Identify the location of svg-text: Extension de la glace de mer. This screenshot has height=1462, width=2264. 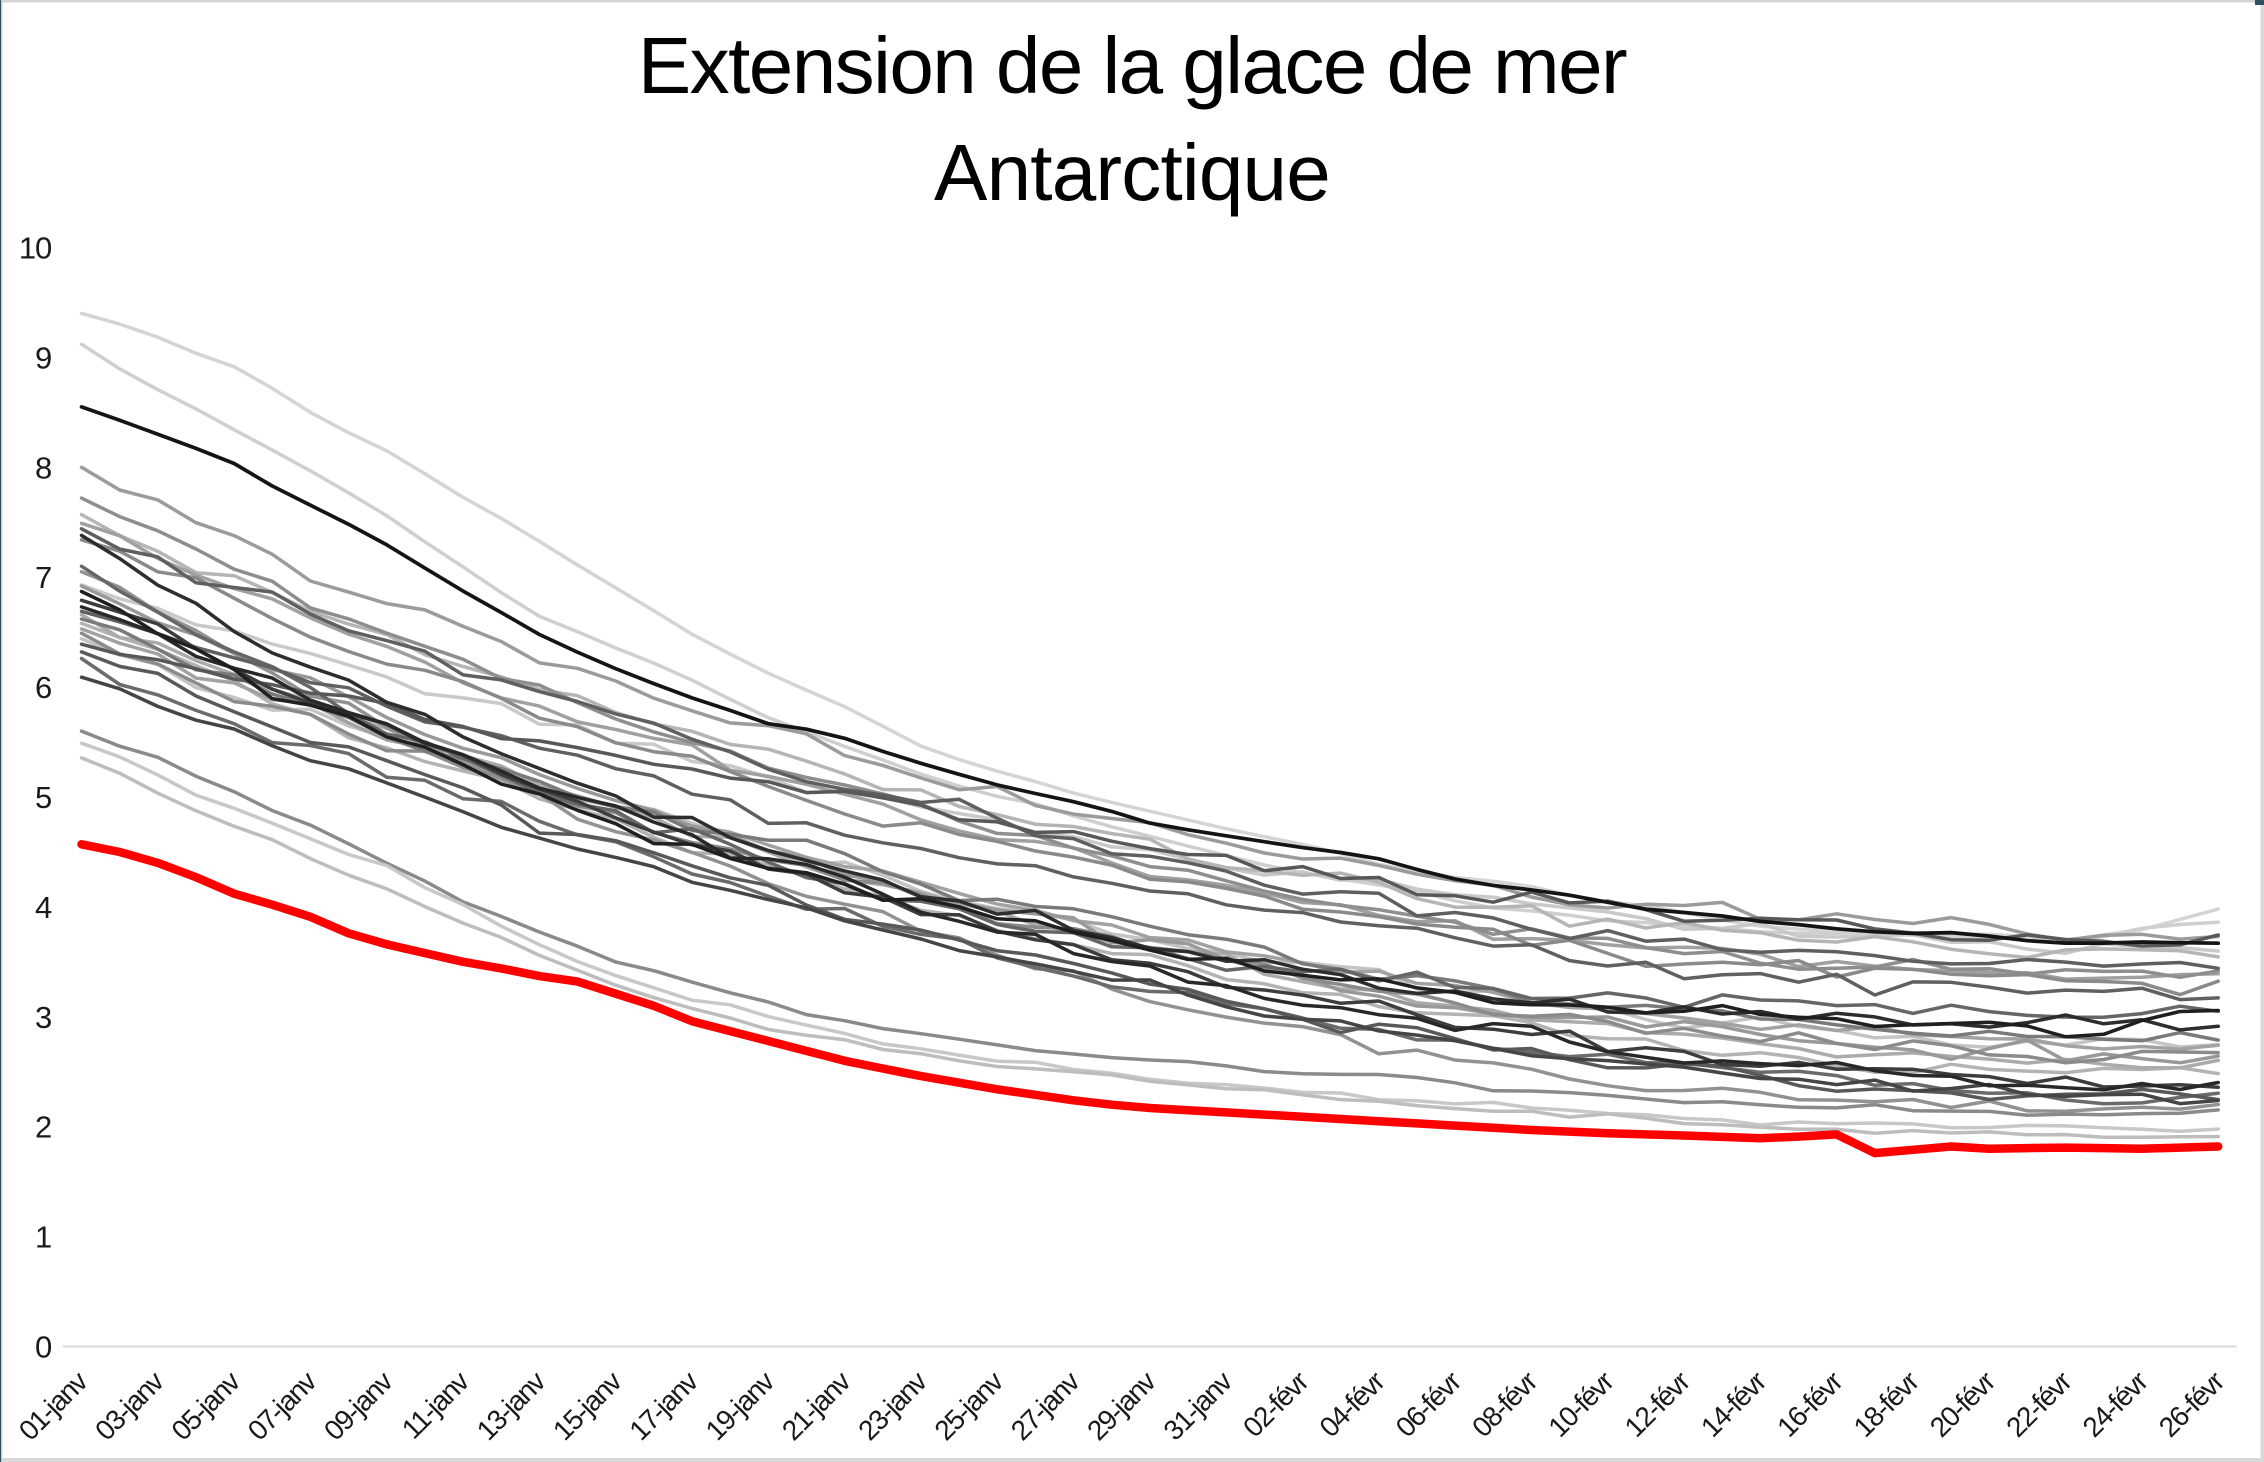
(1132, 65).